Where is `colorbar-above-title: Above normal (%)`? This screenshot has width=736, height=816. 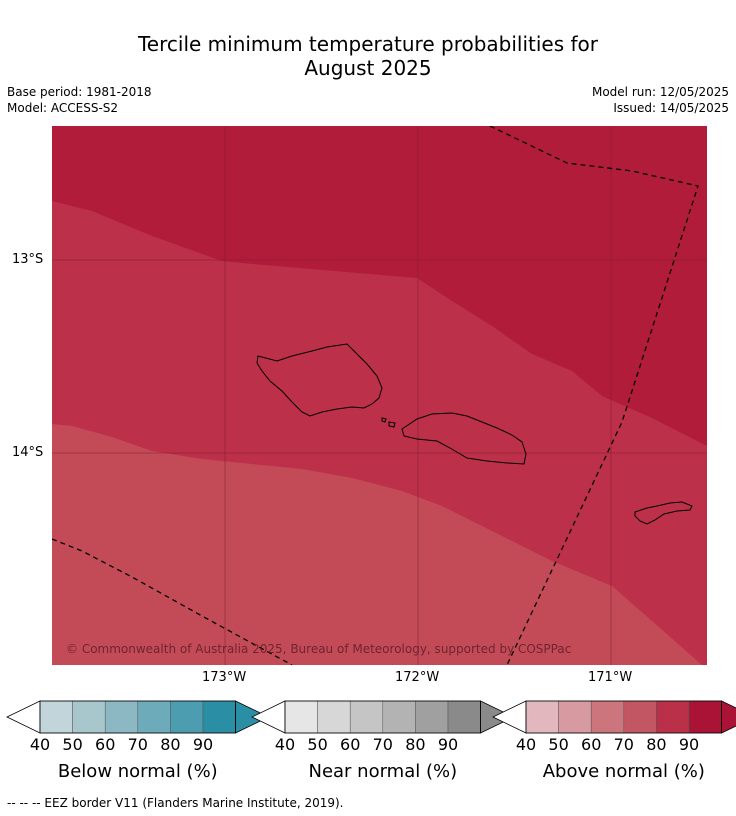
colorbar-above-title: Above normal (%) is located at coordinates (623, 771).